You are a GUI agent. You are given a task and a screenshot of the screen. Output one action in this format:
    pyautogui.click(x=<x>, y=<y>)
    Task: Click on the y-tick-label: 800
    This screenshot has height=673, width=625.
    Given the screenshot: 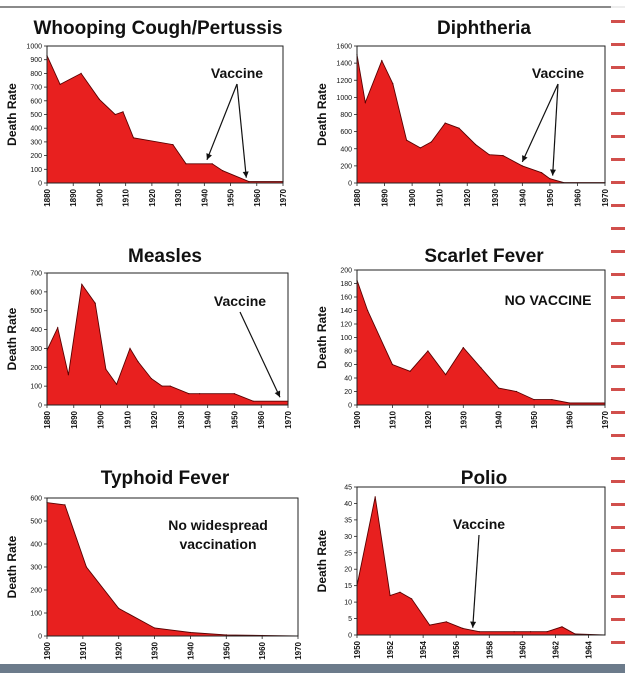 What is the action you would take?
    pyautogui.click(x=346, y=115)
    